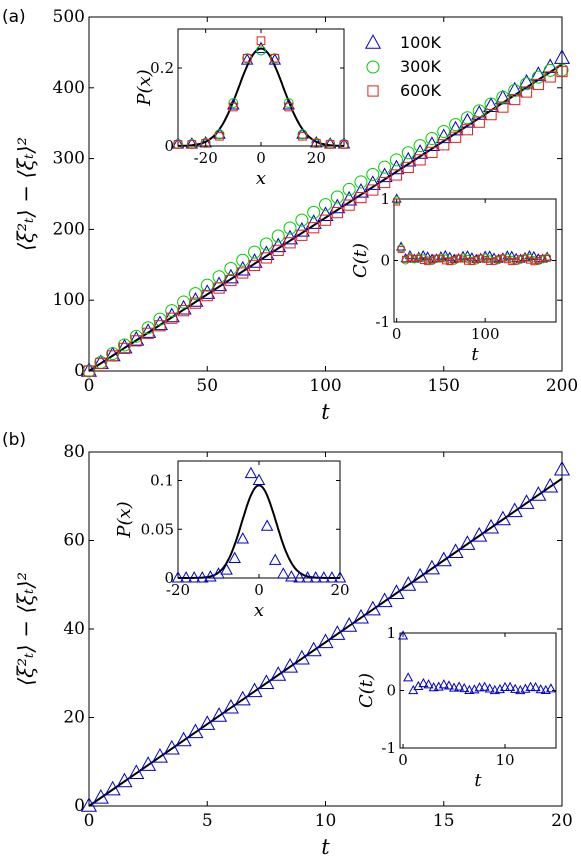 The height and width of the screenshot is (865, 581). What do you see at coordinates (403, 760) in the screenshot?
I see `b_inset_ct-xtick-label: 0` at bounding box center [403, 760].